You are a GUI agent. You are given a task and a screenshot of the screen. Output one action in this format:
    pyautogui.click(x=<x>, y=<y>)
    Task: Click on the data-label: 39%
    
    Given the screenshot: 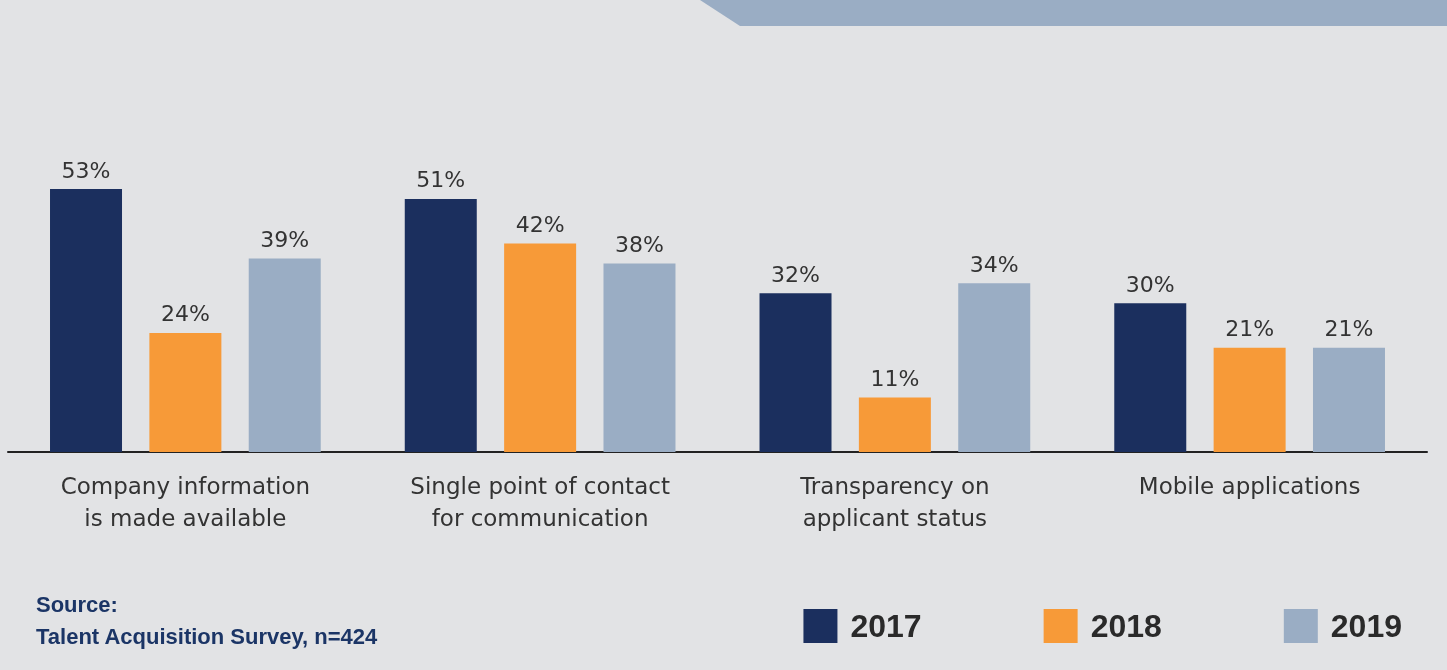 What is the action you would take?
    pyautogui.click(x=285, y=239)
    